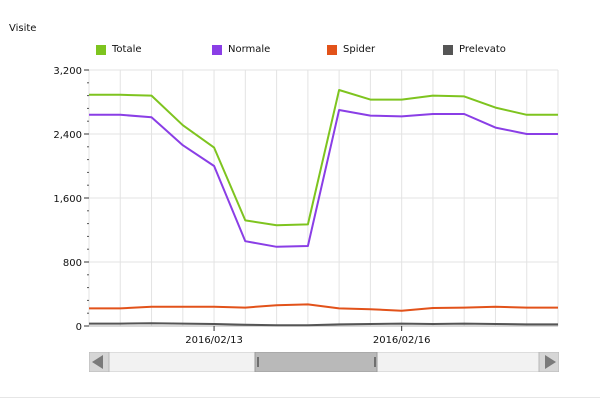 This screenshot has width=600, height=400. I want to click on scroll-thumb, so click(316, 362).